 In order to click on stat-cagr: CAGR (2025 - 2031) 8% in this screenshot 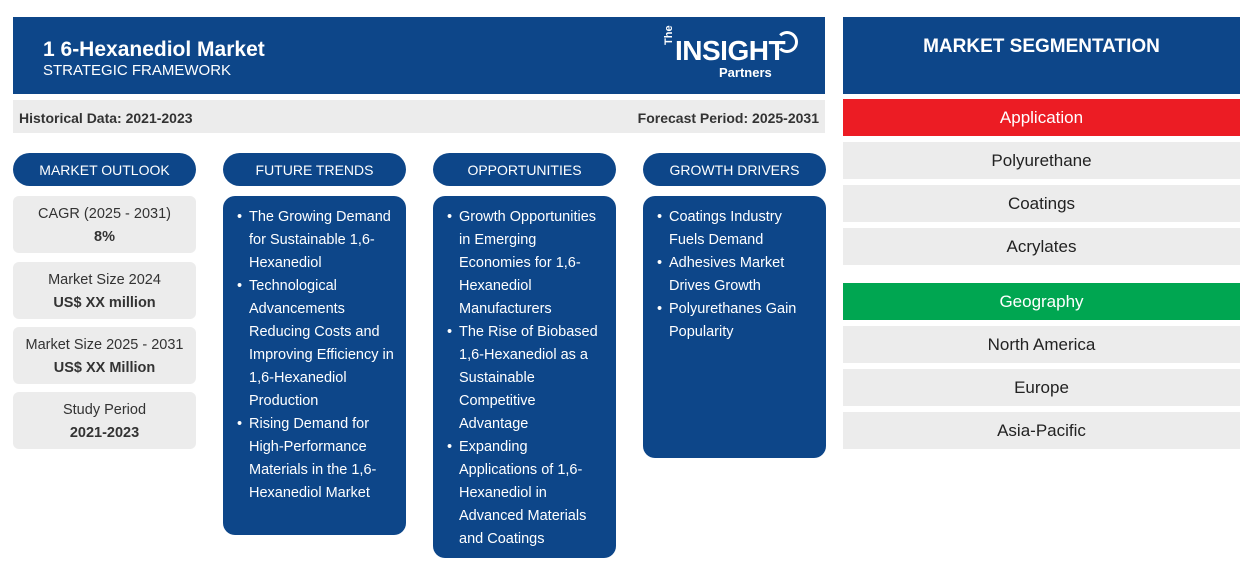, I will do `click(104, 224)`.